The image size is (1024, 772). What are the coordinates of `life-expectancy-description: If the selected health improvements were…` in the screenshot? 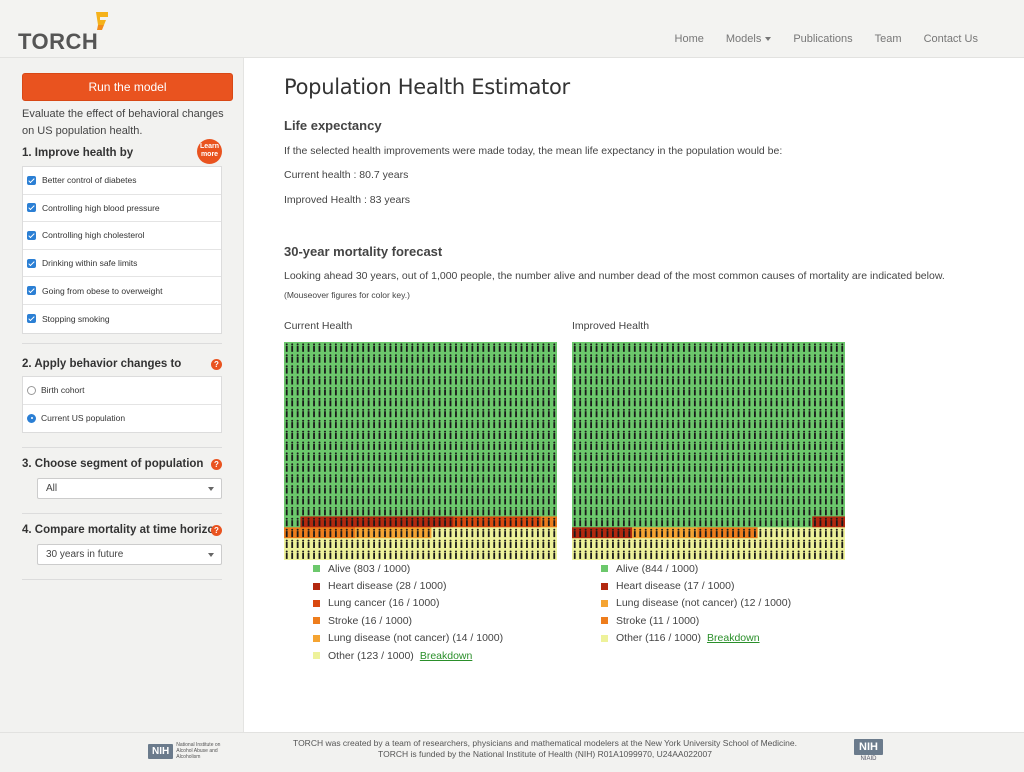 It's located at (533, 151).